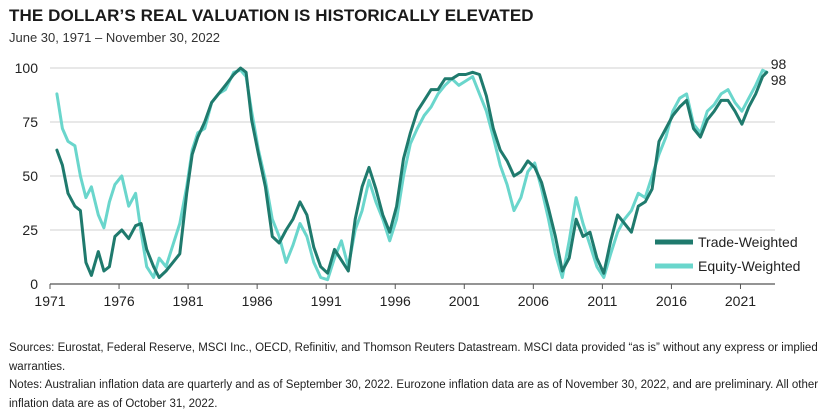 The height and width of the screenshot is (420, 827). I want to click on x-tick-label: 1991, so click(326, 301).